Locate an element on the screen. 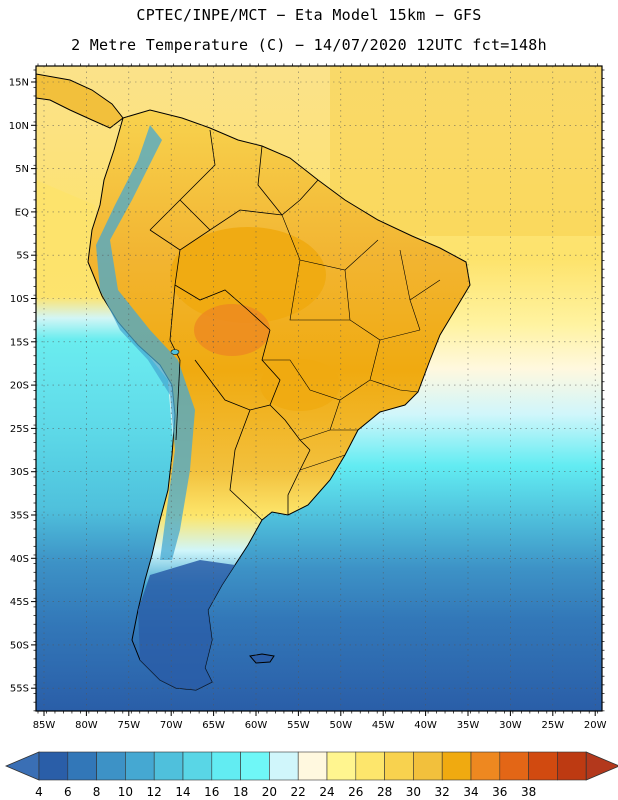 The height and width of the screenshot is (800, 618). colorbar-label: 18 is located at coordinates (240, 792).